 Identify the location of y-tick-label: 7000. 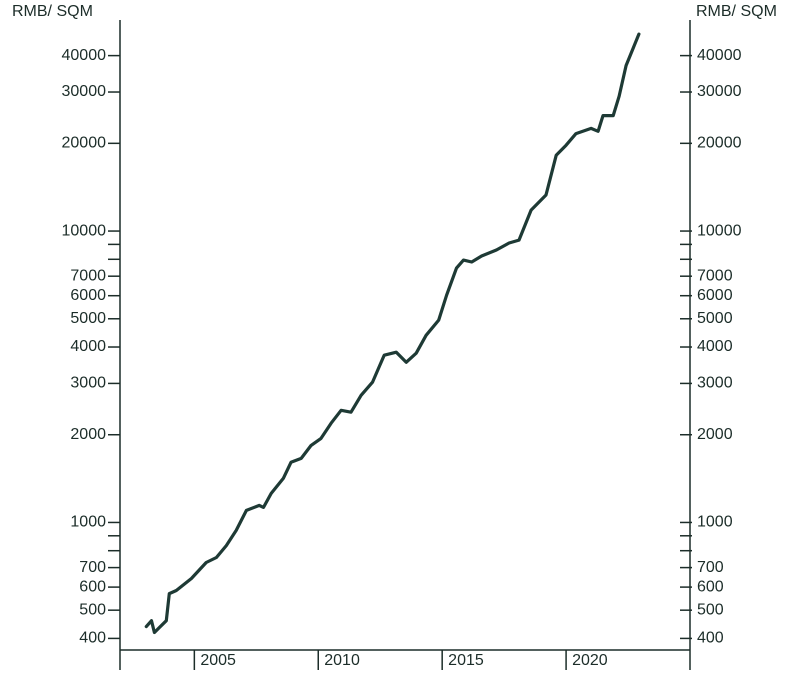
(88, 275).